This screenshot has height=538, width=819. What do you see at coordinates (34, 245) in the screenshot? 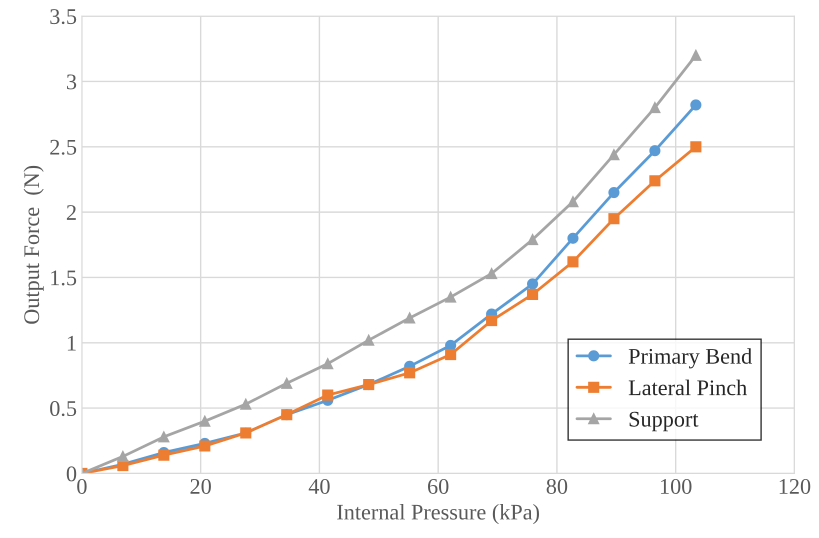
I see `y-axis-title: Output Force (N)` at bounding box center [34, 245].